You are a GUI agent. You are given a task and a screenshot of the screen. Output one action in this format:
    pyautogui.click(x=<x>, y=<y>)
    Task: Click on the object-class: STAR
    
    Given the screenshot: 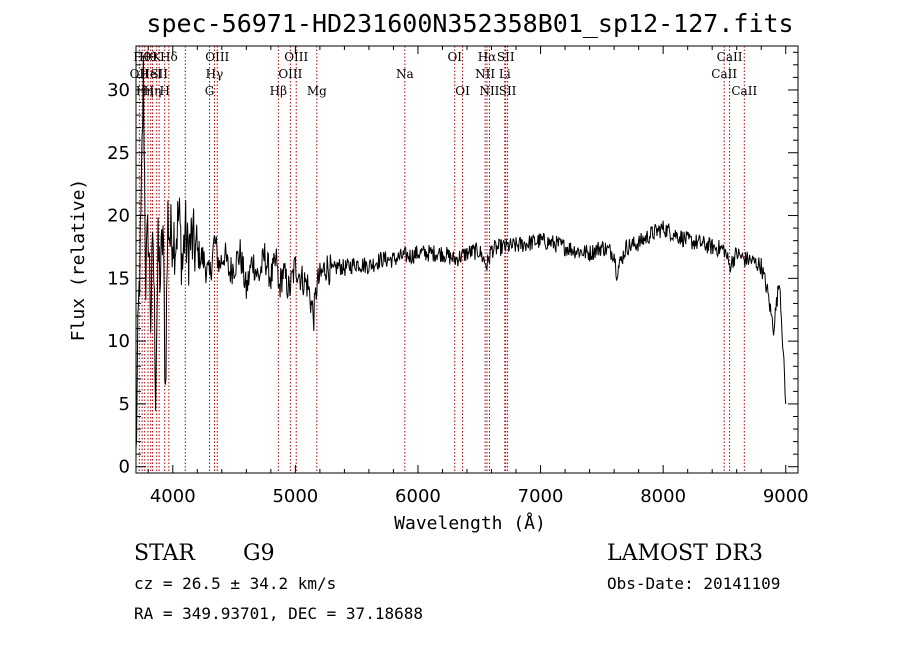 What is the action you would take?
    pyautogui.click(x=165, y=553)
    